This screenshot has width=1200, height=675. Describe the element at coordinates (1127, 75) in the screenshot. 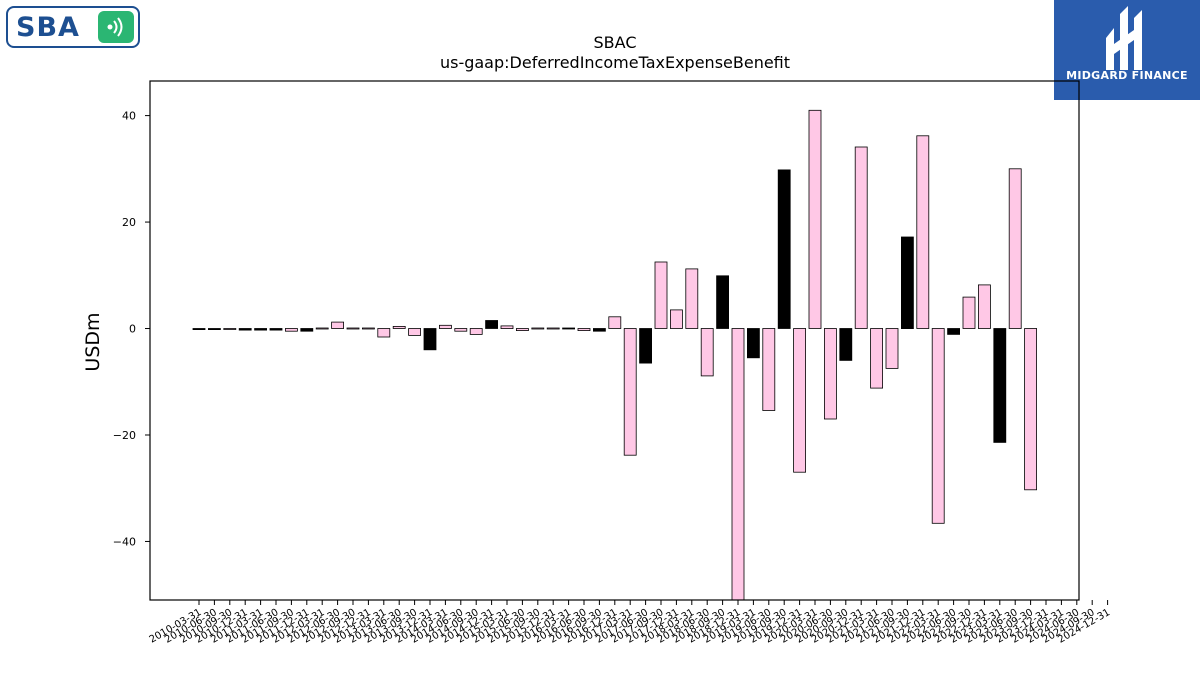

I see `midgard-brand-text: MIDGARD FINANCE` at that location.